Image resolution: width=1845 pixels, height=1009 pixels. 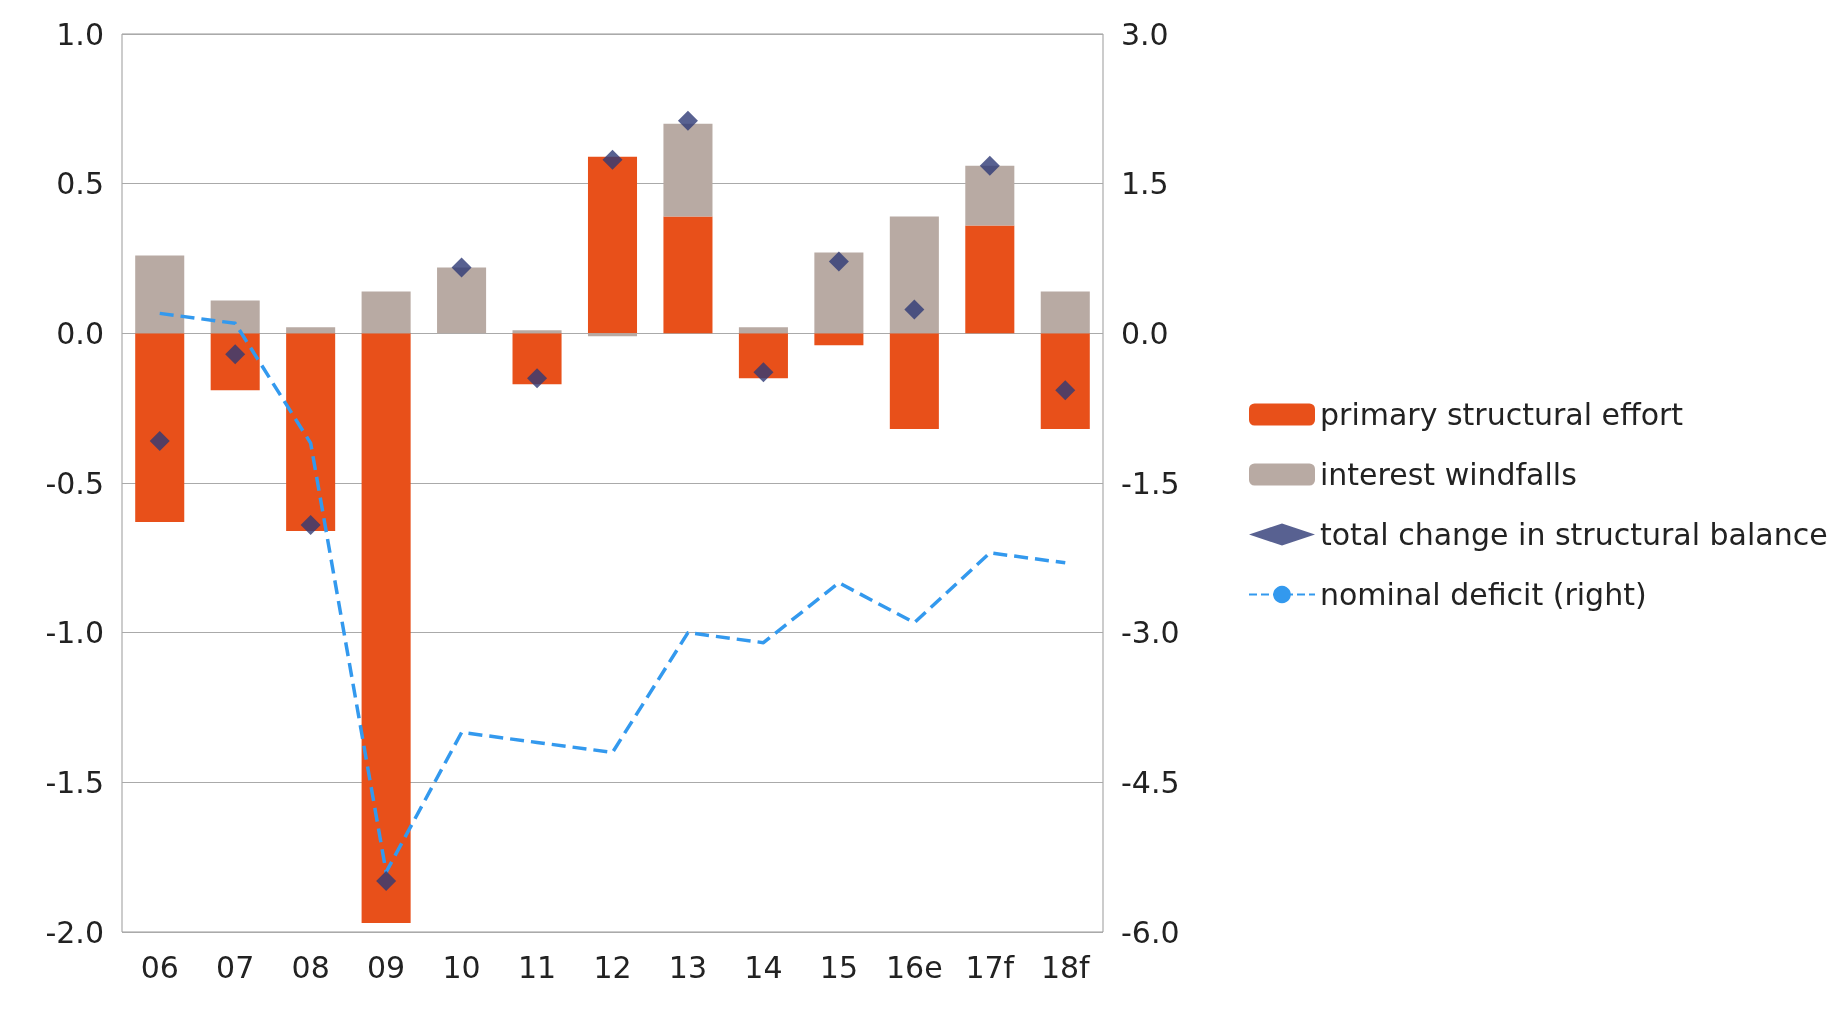 I want to click on y2-tick-label: -1.5, so click(x=1150, y=483).